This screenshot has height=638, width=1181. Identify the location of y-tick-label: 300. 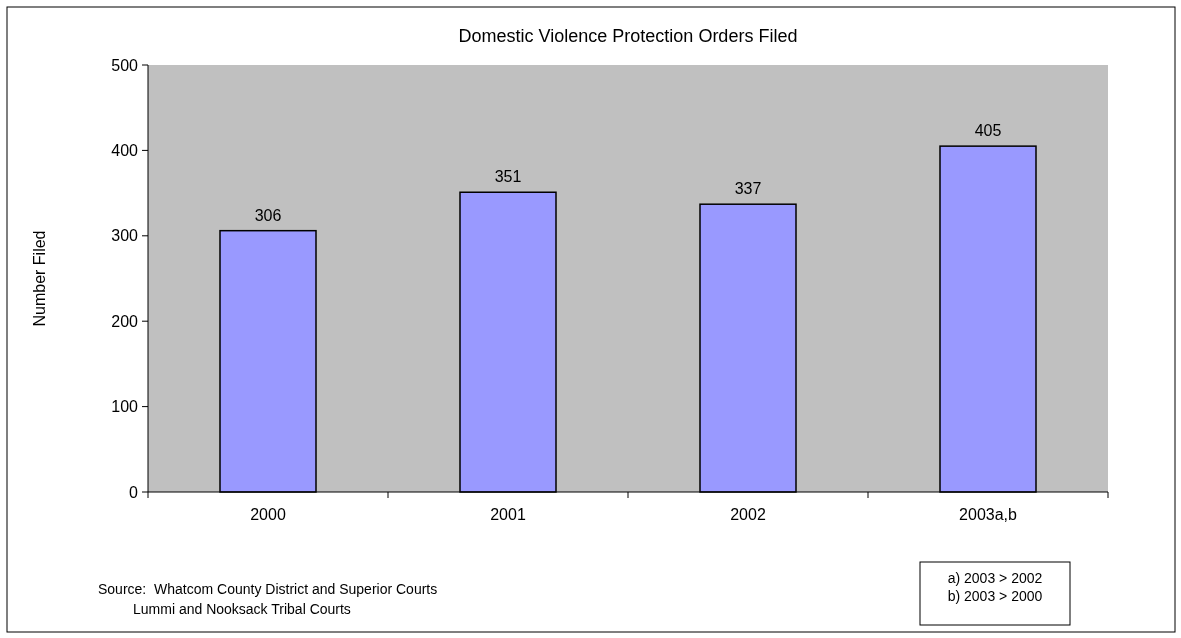
(125, 236).